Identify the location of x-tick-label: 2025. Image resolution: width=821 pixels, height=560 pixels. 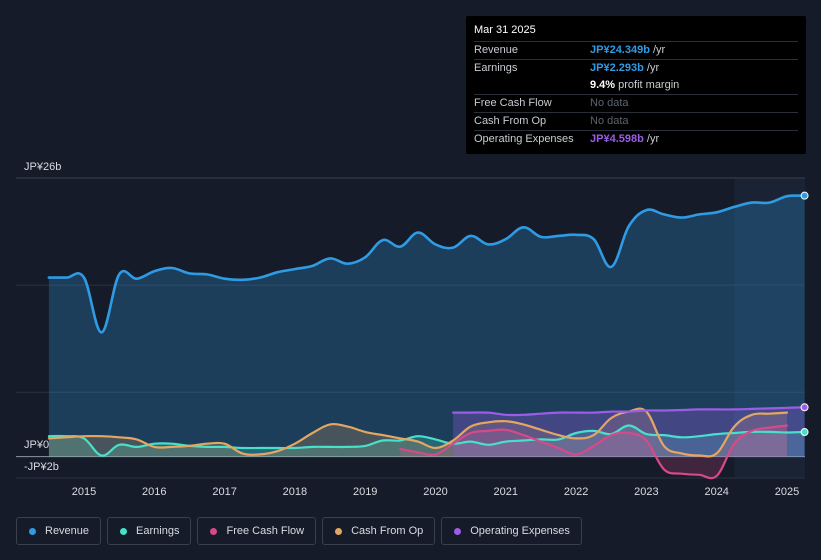
(787, 492).